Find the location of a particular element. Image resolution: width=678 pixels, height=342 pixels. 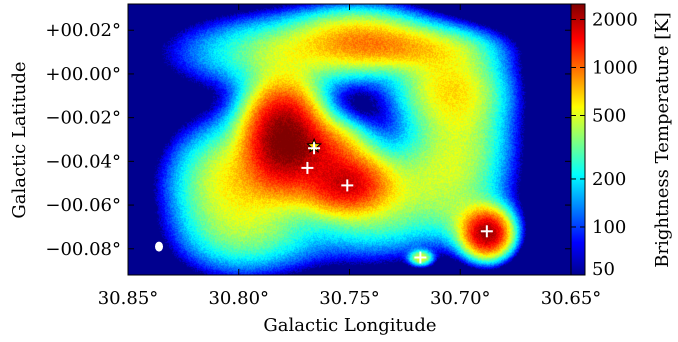

x-tick-label: 30.65° is located at coordinates (571, 298).